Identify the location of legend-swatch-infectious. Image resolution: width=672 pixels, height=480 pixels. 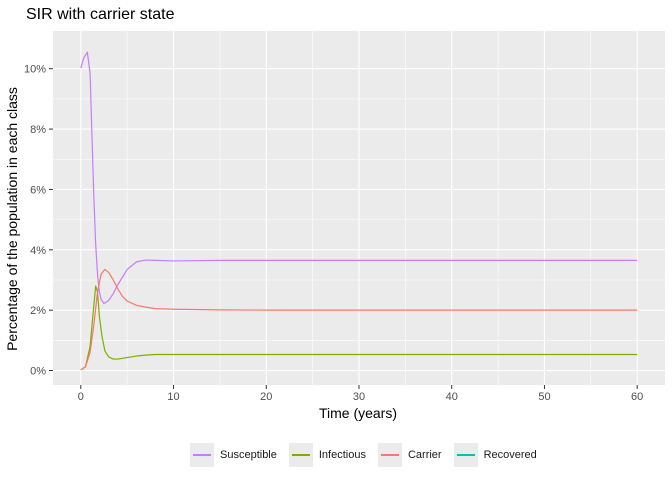
(300, 455).